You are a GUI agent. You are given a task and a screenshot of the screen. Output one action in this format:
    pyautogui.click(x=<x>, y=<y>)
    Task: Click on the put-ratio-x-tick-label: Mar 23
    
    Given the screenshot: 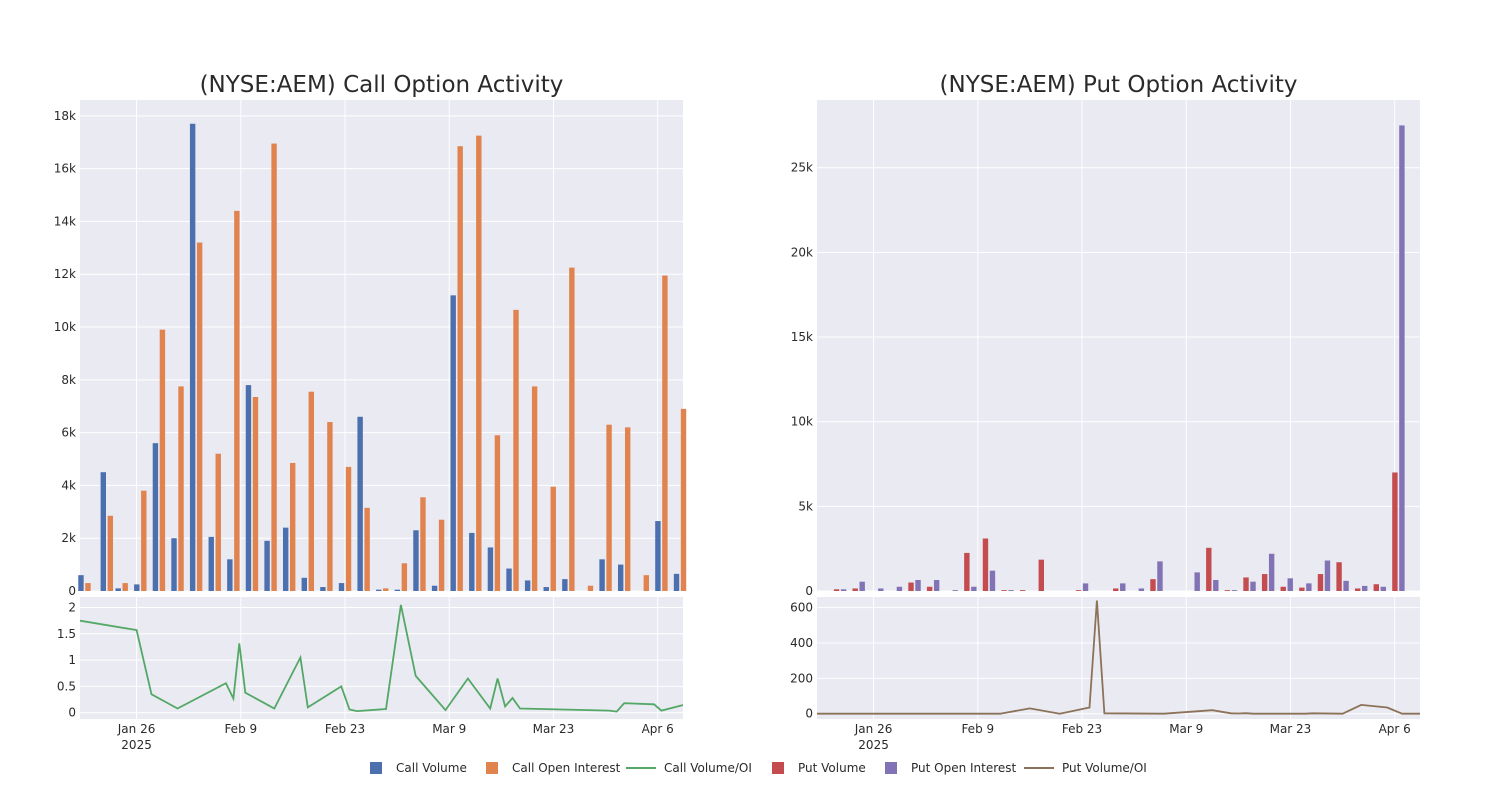 What is the action you would take?
    pyautogui.click(x=1291, y=729)
    